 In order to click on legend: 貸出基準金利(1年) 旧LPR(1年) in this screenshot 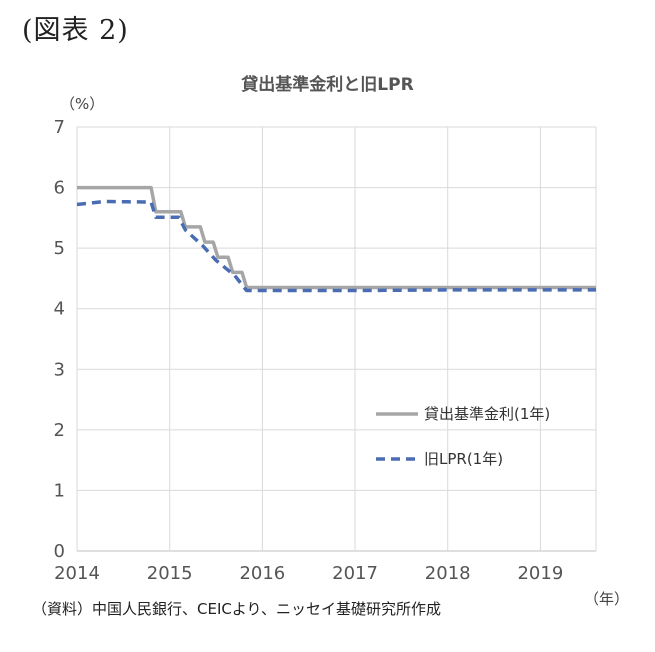, I will do `click(463, 436)`.